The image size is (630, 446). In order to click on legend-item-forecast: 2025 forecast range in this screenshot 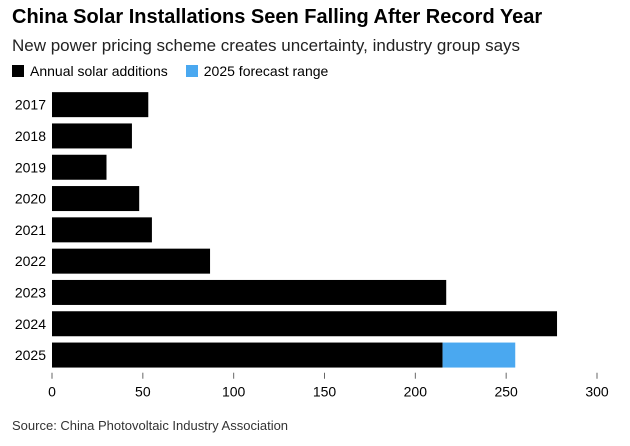, I will do `click(257, 71)`.